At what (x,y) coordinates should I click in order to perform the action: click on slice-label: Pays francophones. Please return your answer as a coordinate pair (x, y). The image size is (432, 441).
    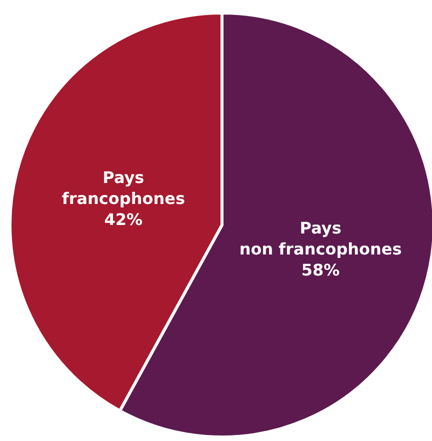
    Looking at the image, I should click on (123, 188).